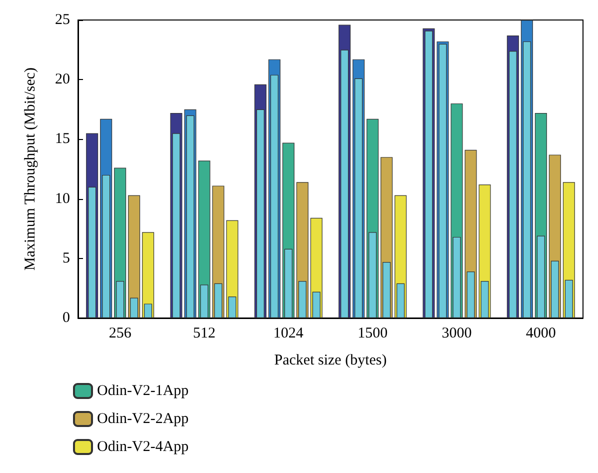 This screenshot has width=598, height=473. I want to click on y-tick-label: 15, so click(62, 139).